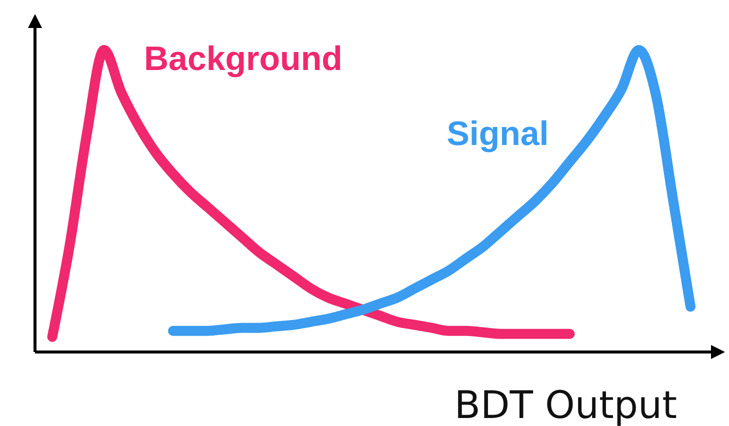  I want to click on x-axis-title: BDT Output, so click(565, 404).